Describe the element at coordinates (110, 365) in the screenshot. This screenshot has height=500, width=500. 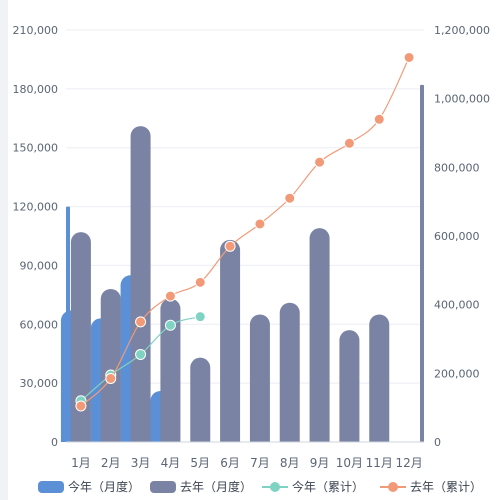
I see `bar-last-year-2月` at that location.